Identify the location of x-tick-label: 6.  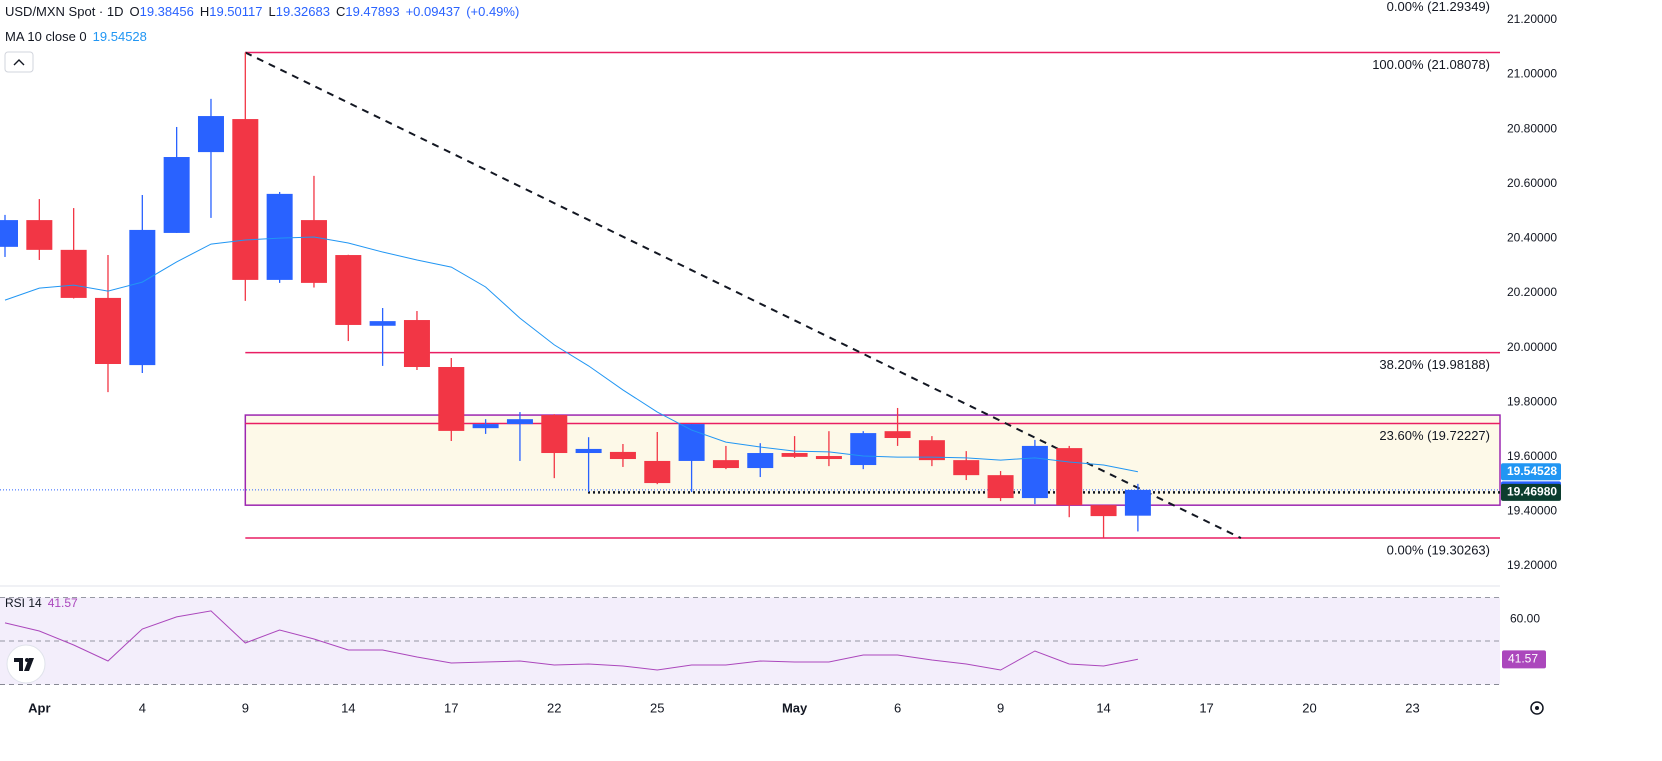
(897, 707).